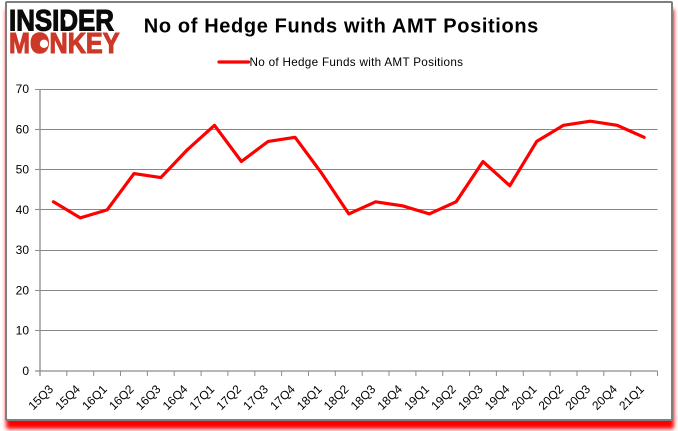 The width and height of the screenshot is (678, 431). I want to click on svg-text: 15Q4, so click(67, 397).